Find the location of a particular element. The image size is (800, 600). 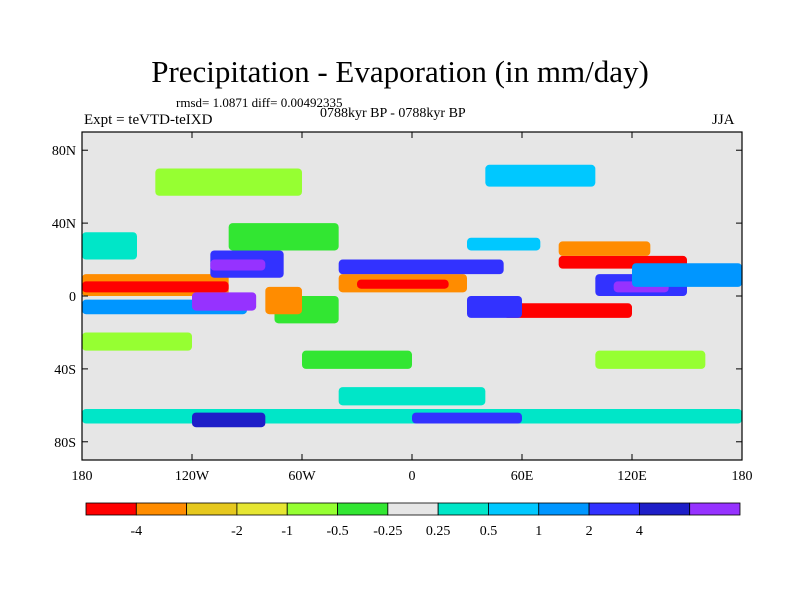

x-tick-label-5: 120E is located at coordinates (632, 476).